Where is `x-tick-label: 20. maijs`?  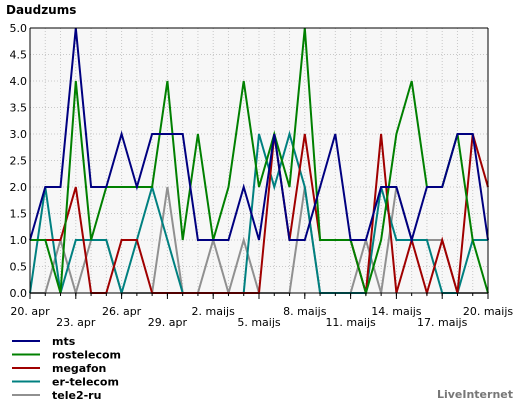
x-tick-label: 20. maijs is located at coordinates (488, 311).